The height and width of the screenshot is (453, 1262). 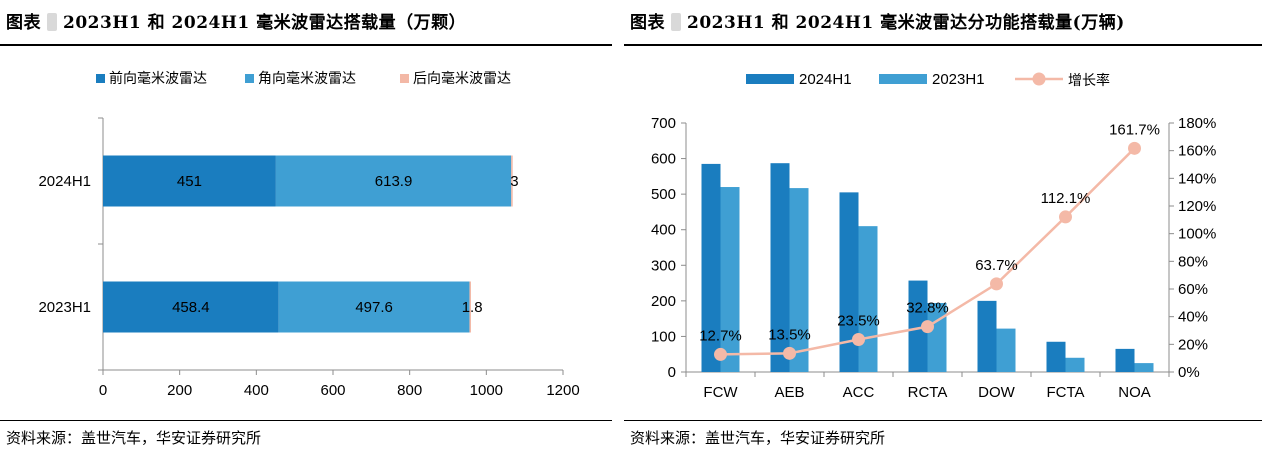 I want to click on right-title-label: 图表, so click(x=647, y=23).